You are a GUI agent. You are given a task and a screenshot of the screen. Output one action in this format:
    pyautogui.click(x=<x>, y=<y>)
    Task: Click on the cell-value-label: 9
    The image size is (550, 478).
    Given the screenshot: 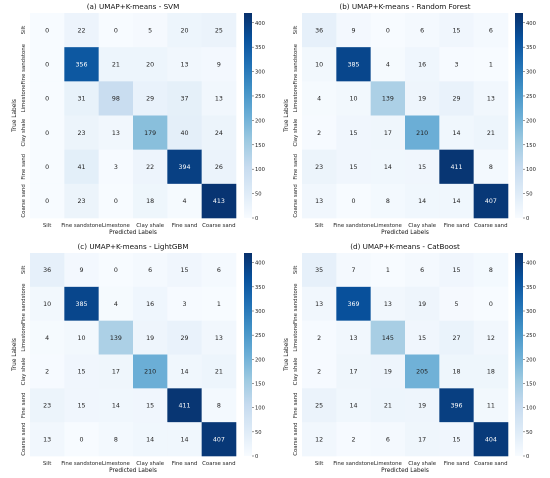 What is the action you would take?
    pyautogui.click(x=81, y=270)
    